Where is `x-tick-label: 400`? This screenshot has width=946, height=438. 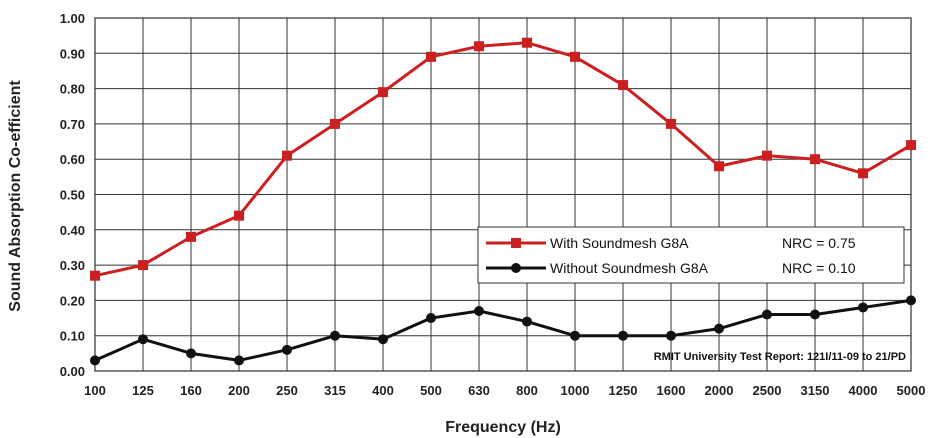 x-tick-label: 400 is located at coordinates (383, 390).